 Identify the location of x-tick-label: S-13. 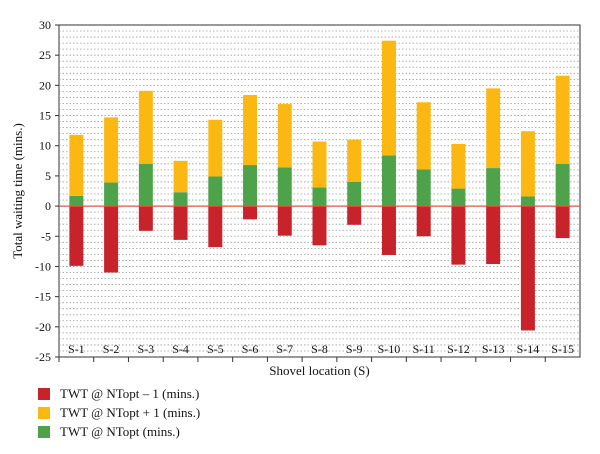
(493, 349).